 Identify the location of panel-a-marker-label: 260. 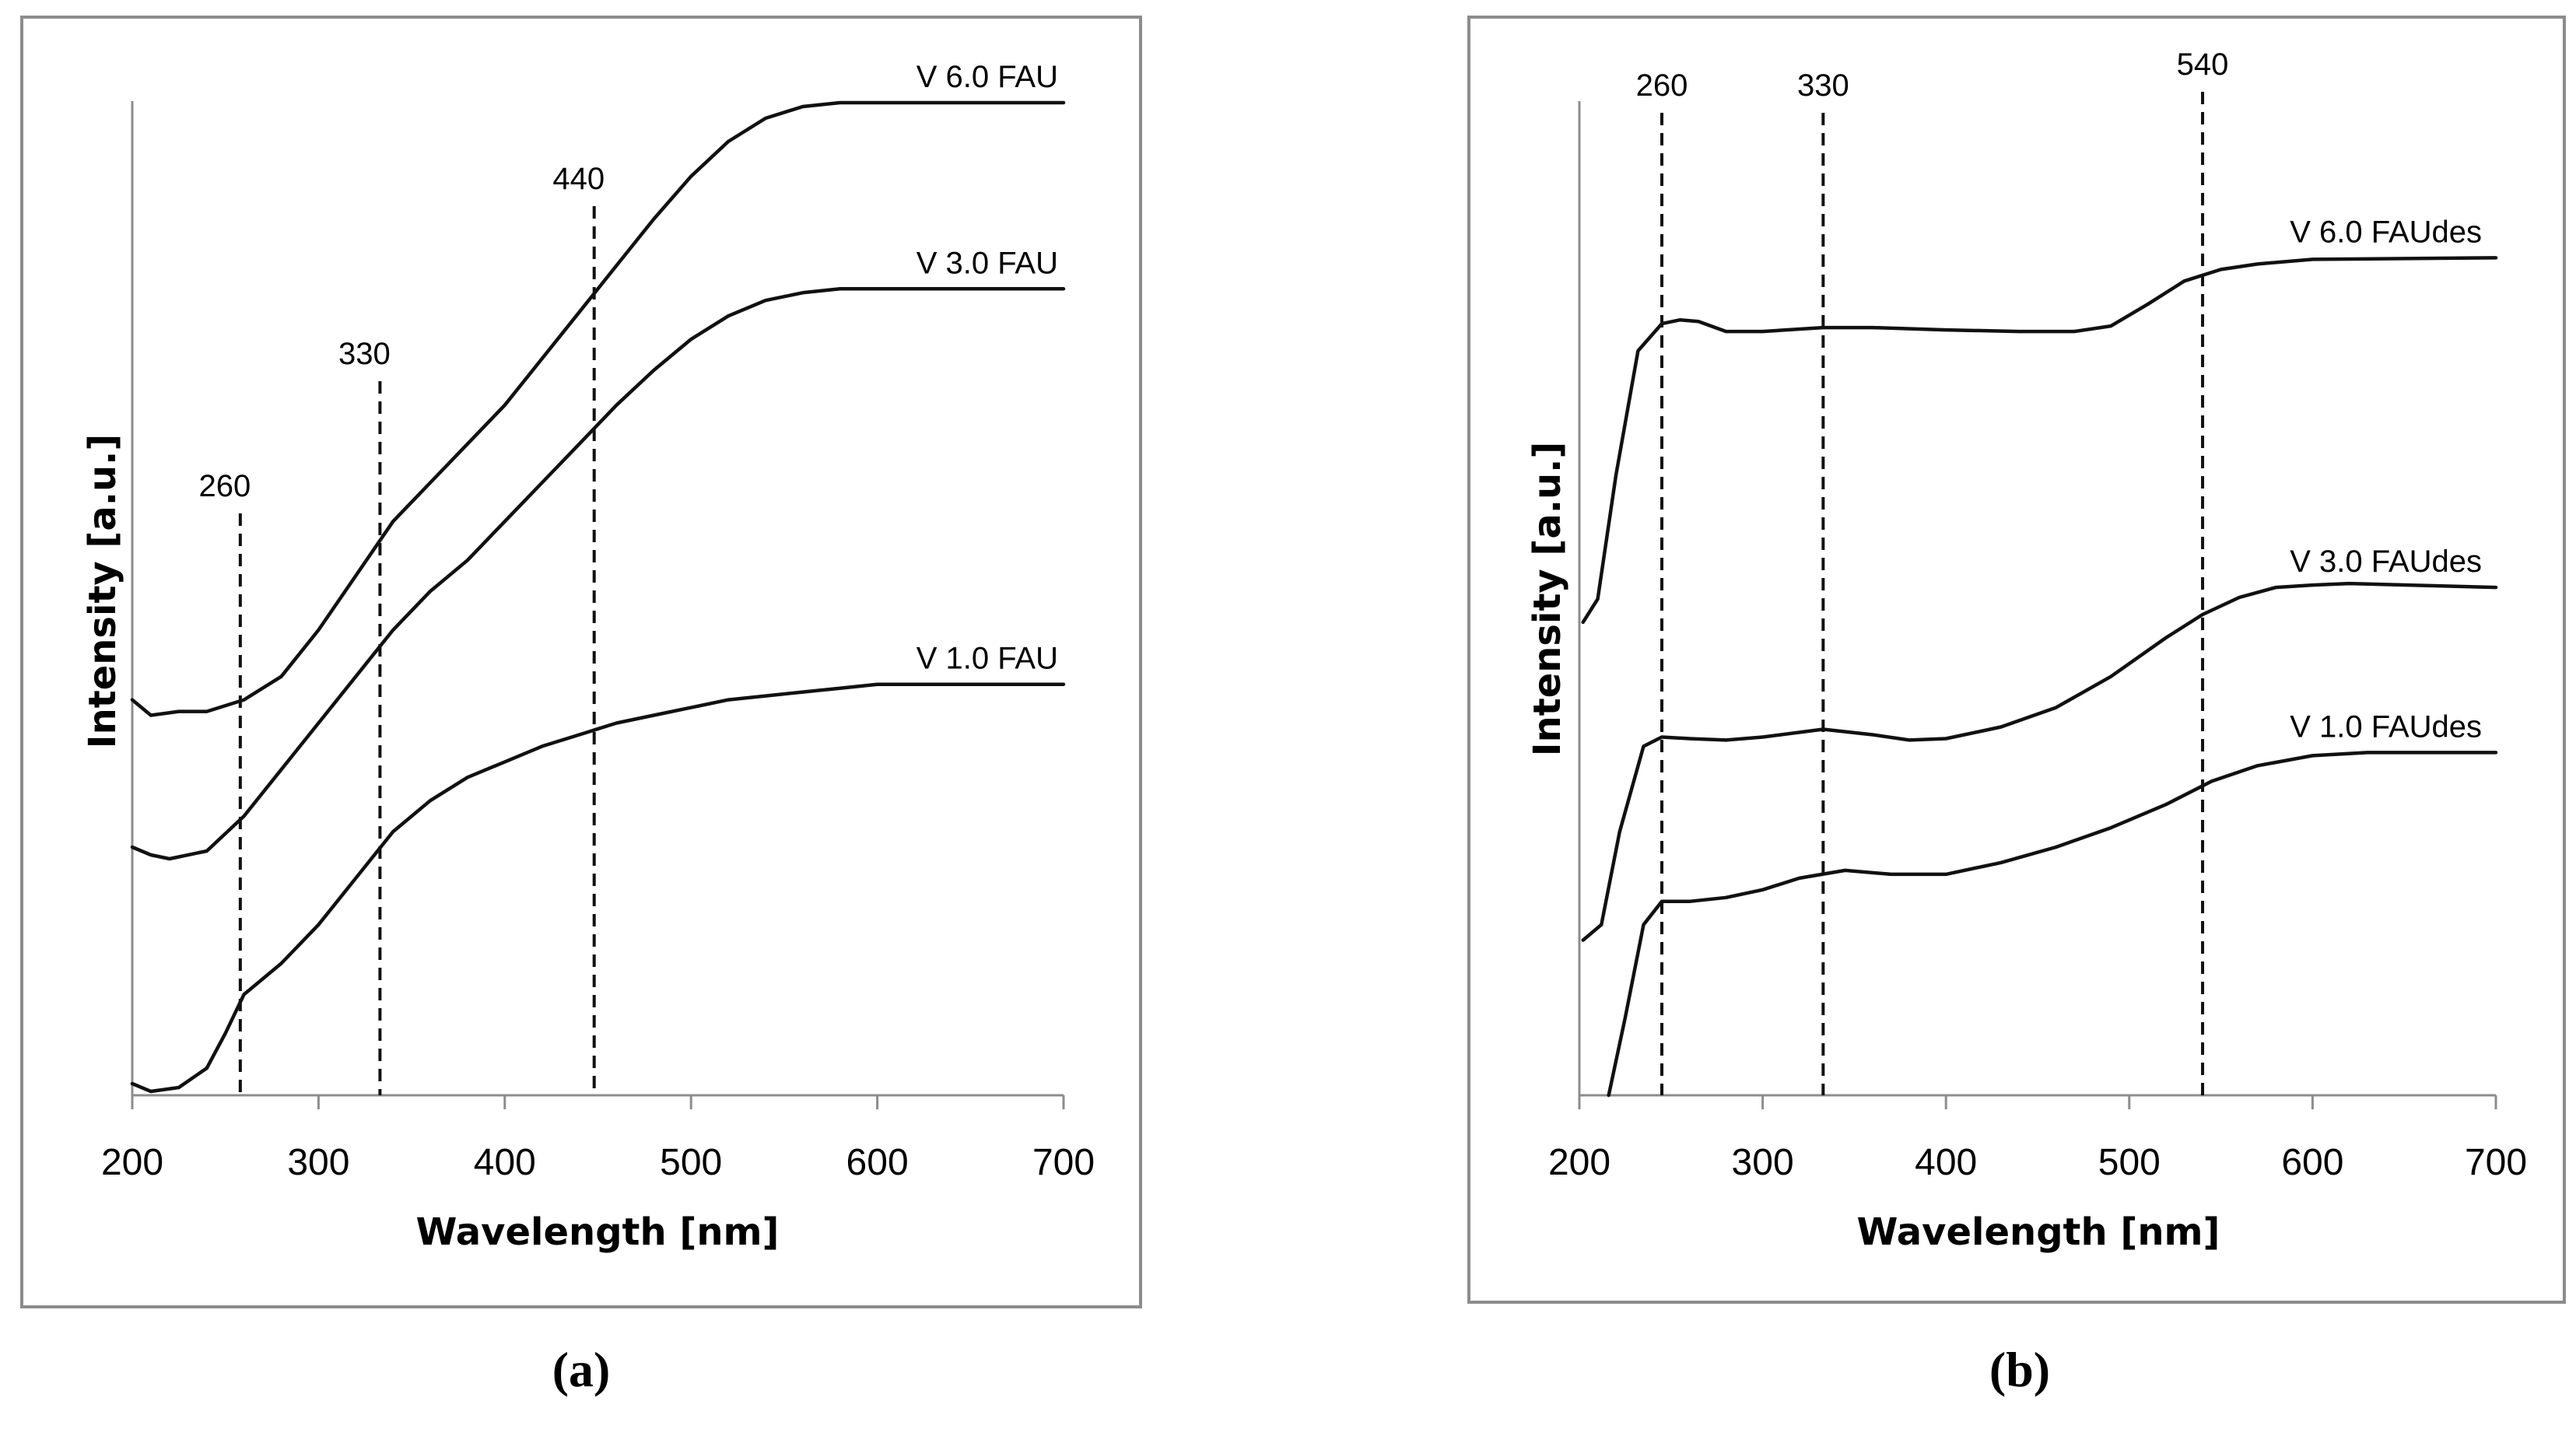
(224, 486).